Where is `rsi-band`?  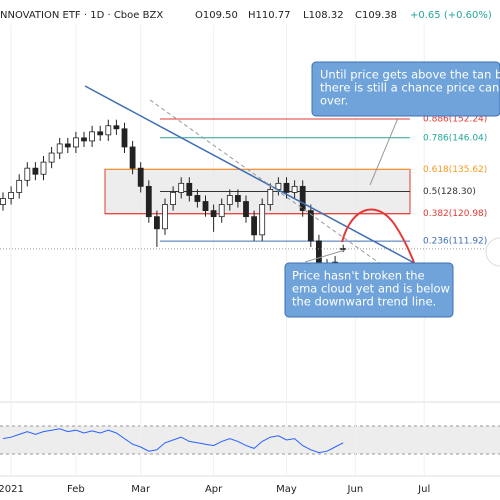
rsi-band is located at coordinates (250, 440).